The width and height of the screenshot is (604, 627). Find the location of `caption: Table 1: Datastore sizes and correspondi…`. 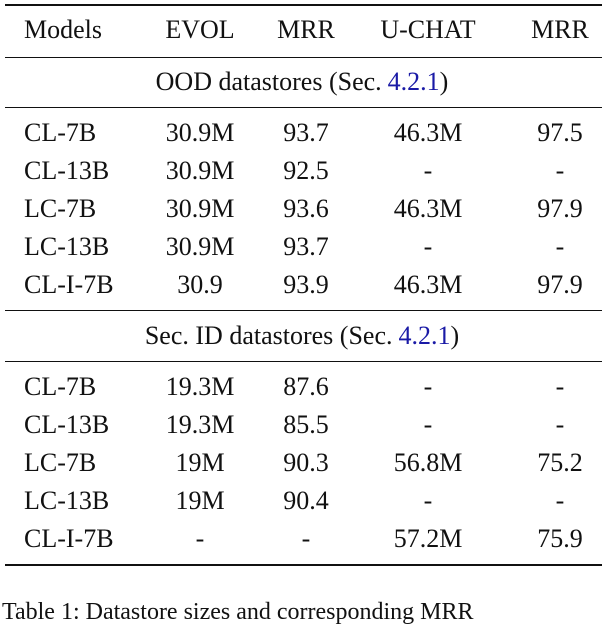

caption: Table 1: Datastore sizes and correspondi… is located at coordinates (238, 612).